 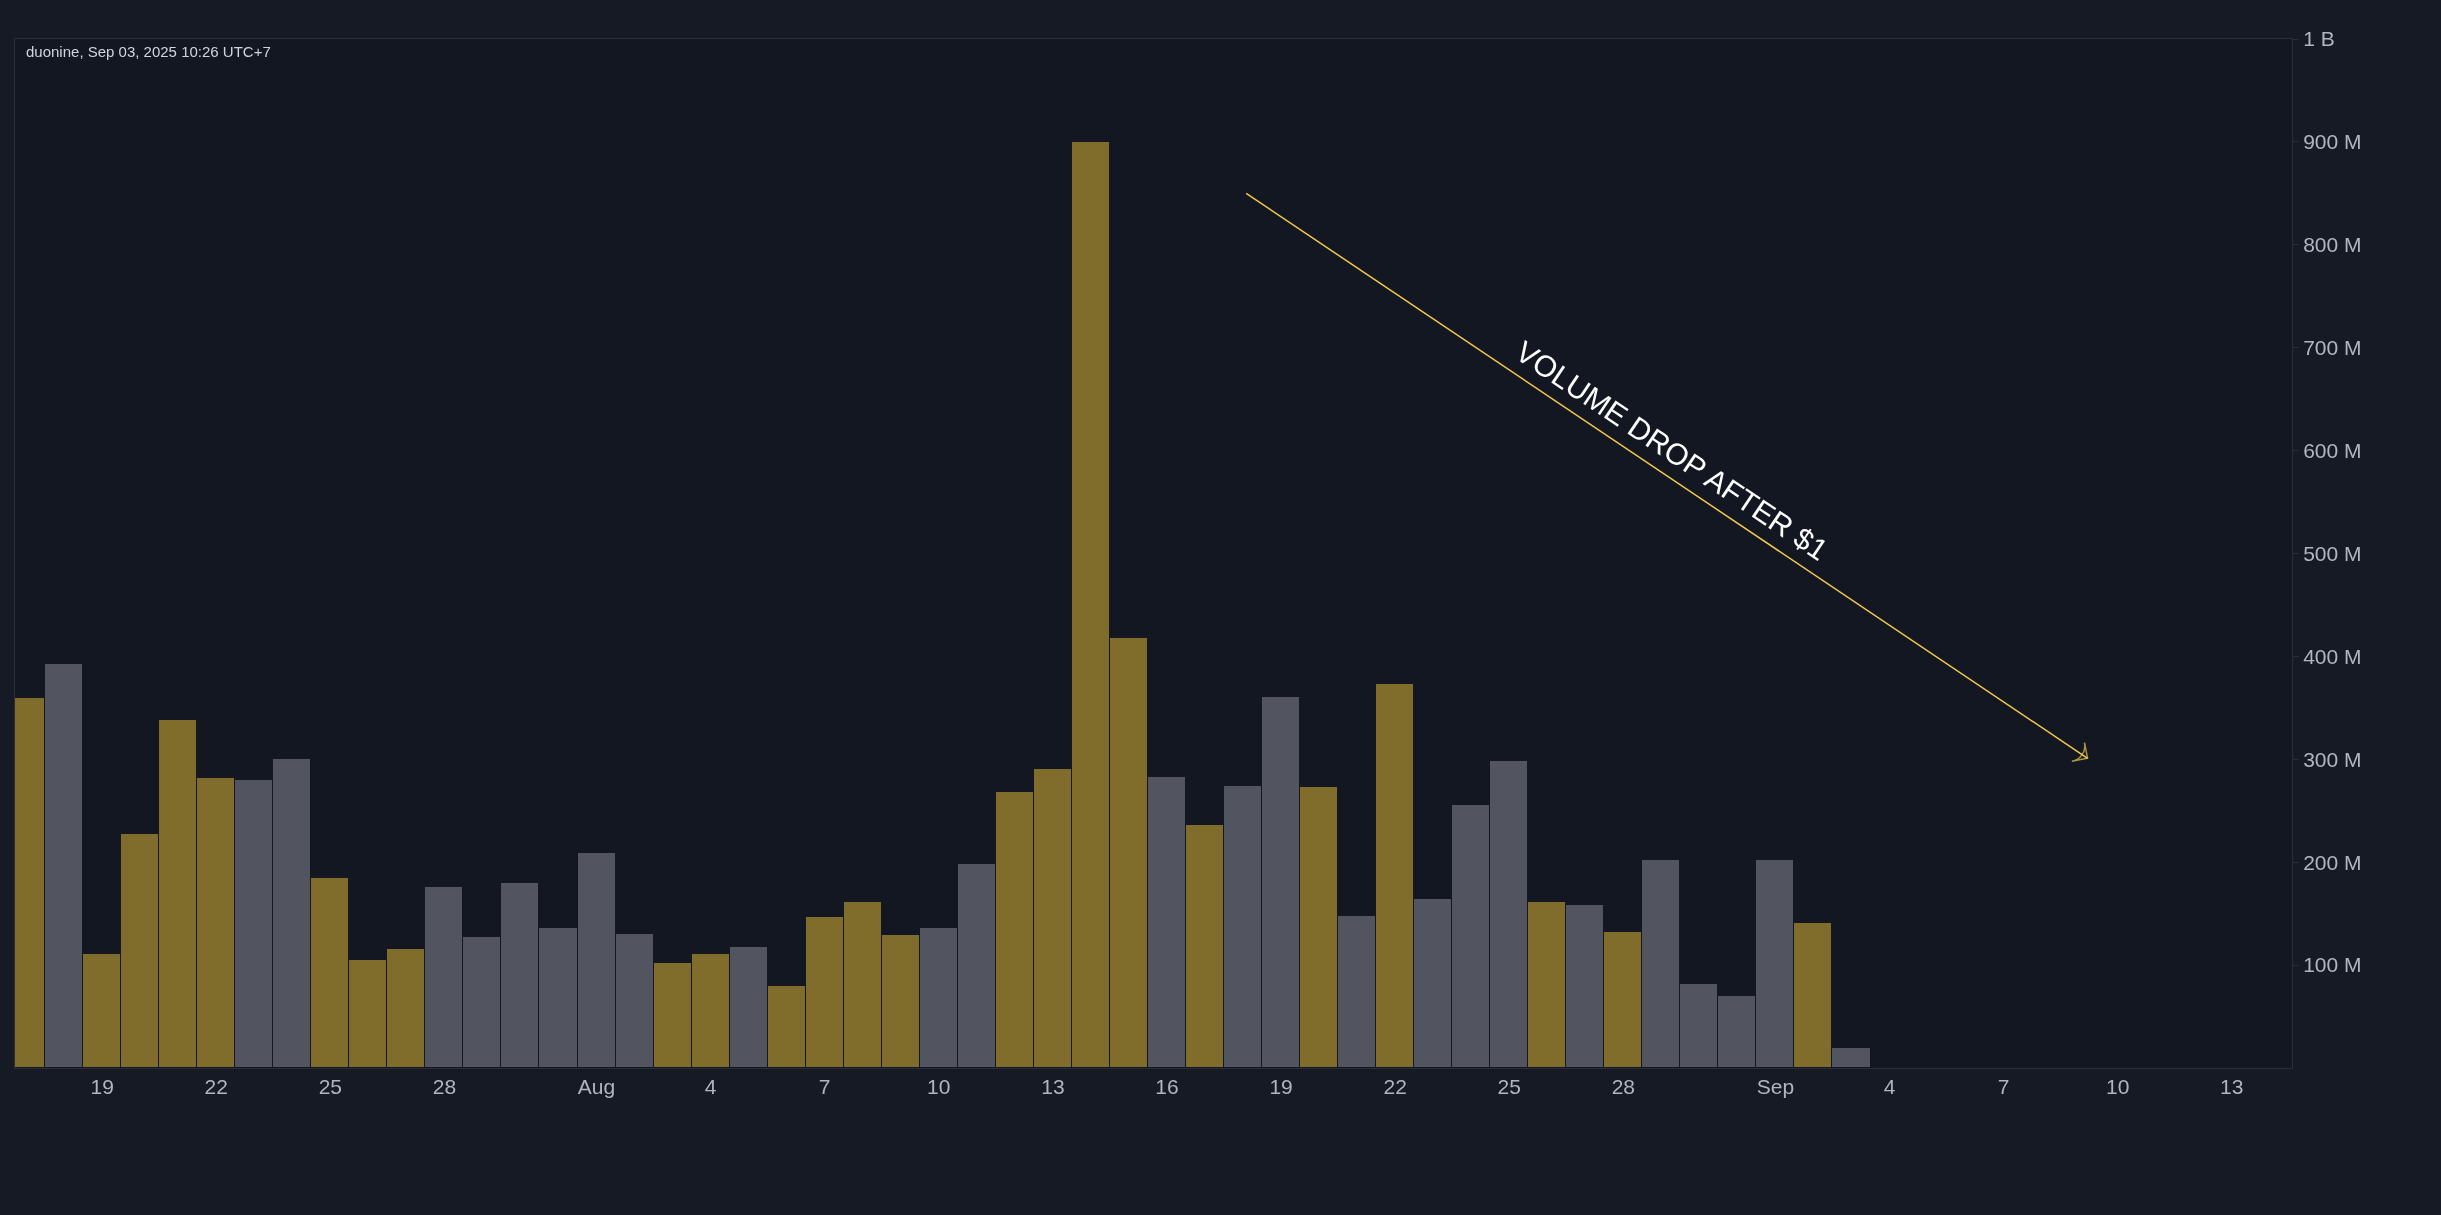 What do you see at coordinates (596, 1087) in the screenshot?
I see `x-tick-label: Aug` at bounding box center [596, 1087].